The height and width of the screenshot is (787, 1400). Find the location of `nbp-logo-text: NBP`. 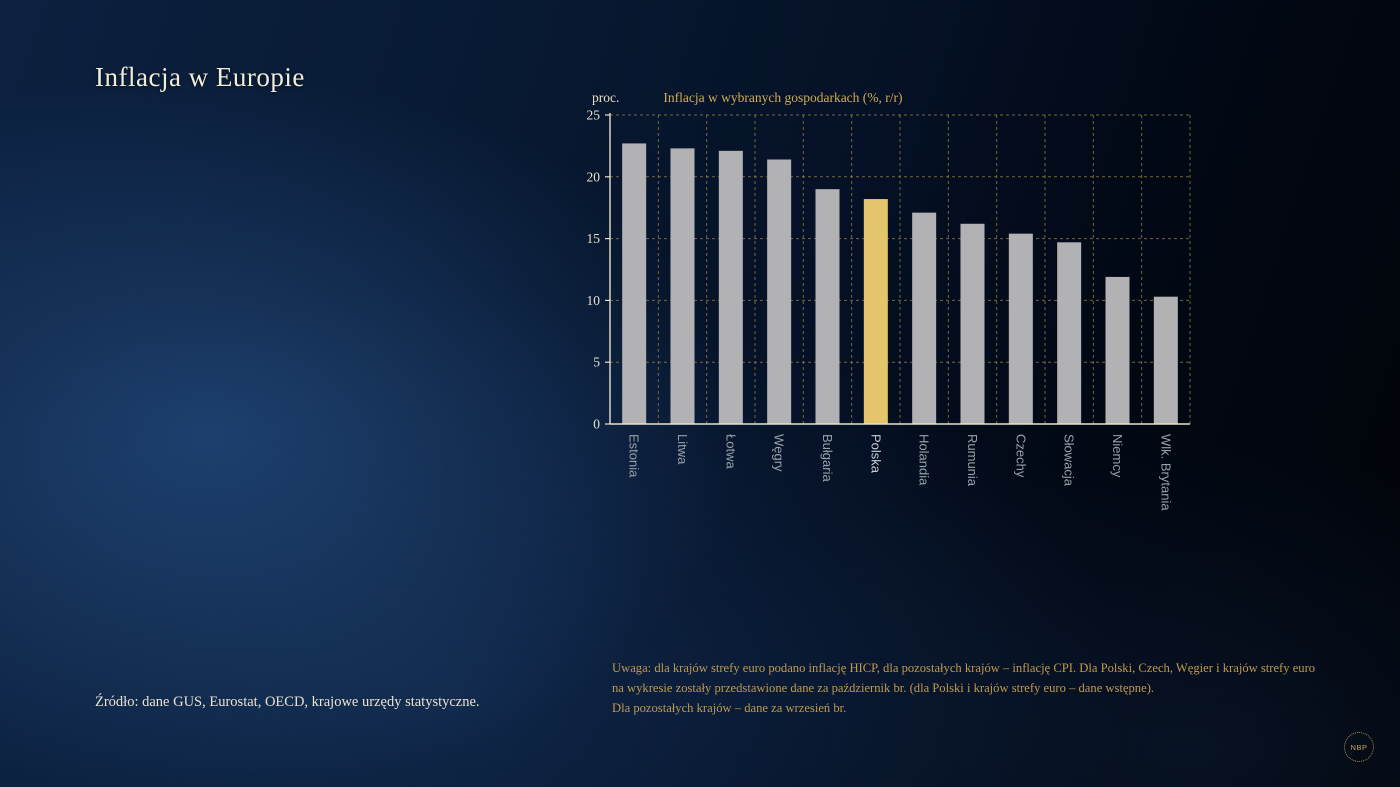

nbp-logo-text: NBP is located at coordinates (1359, 747).